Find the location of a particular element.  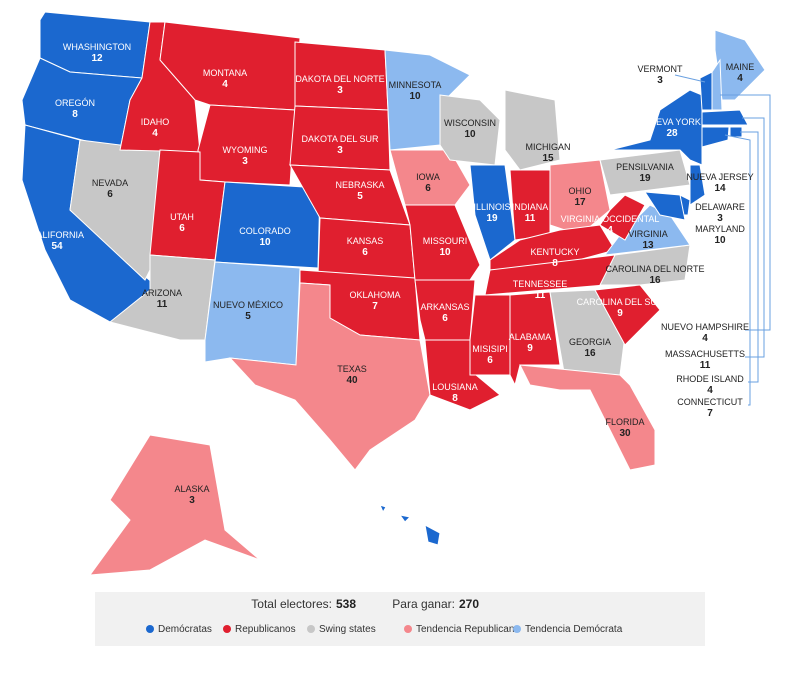

state-votes: 12 is located at coordinates (97, 58).